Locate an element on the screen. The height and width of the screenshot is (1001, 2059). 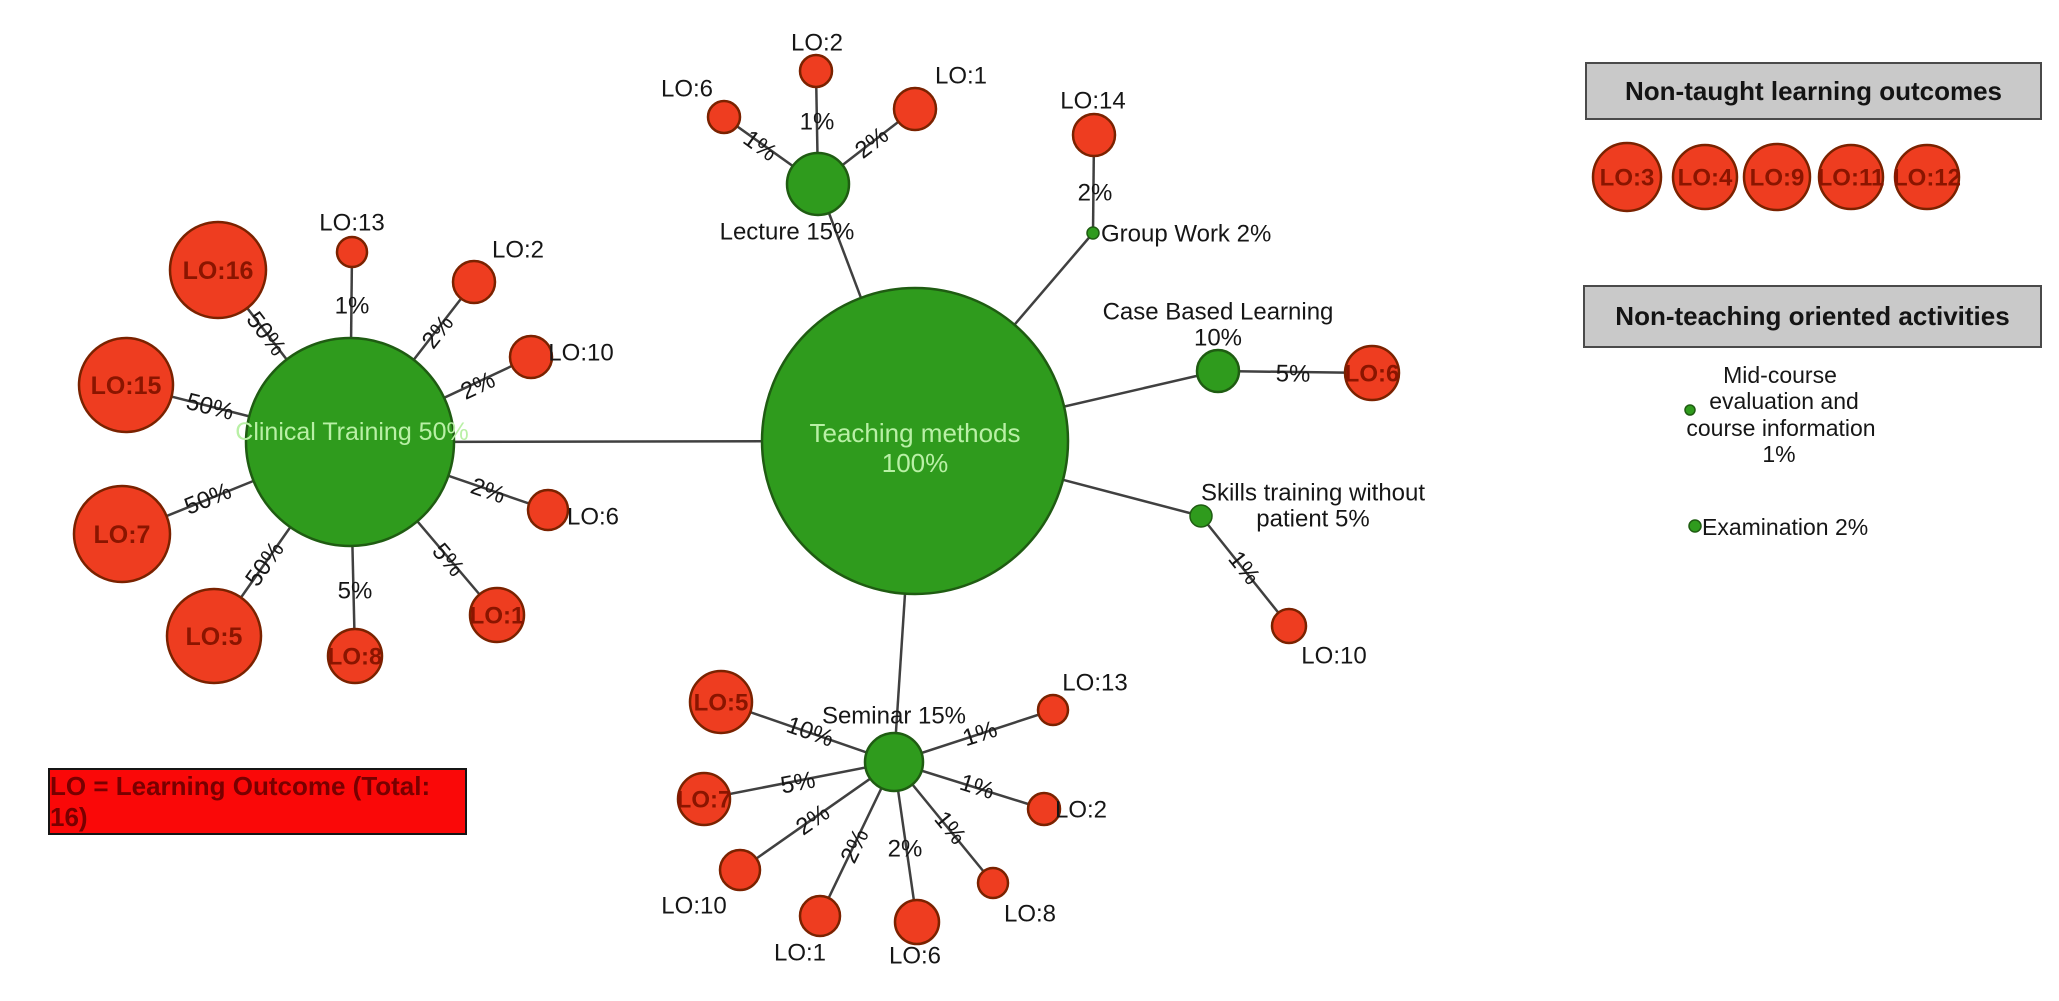
label-cl_lo1: LO:1 is located at coordinates (497, 616).